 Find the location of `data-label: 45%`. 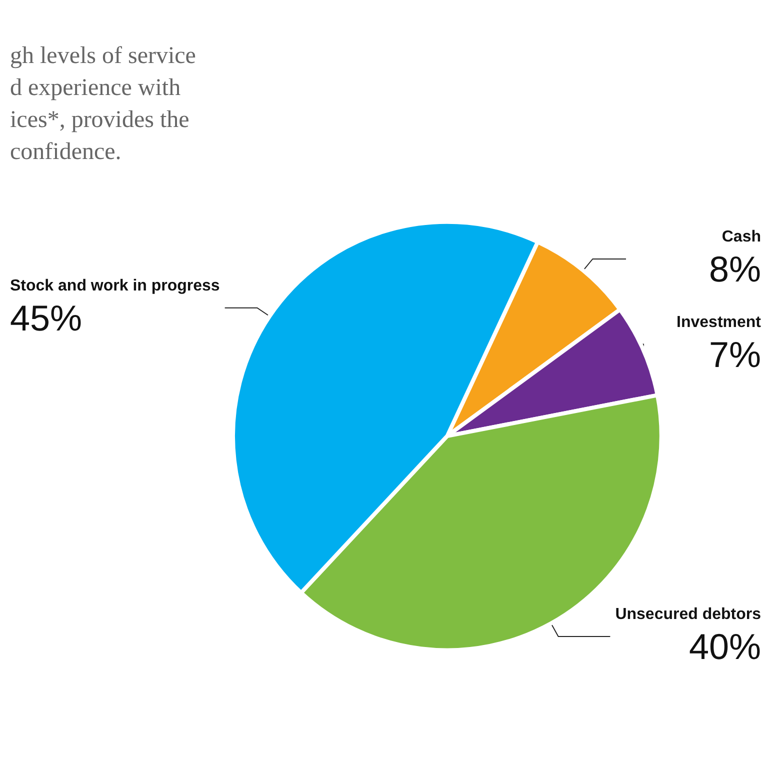

data-label: 45% is located at coordinates (46, 317).